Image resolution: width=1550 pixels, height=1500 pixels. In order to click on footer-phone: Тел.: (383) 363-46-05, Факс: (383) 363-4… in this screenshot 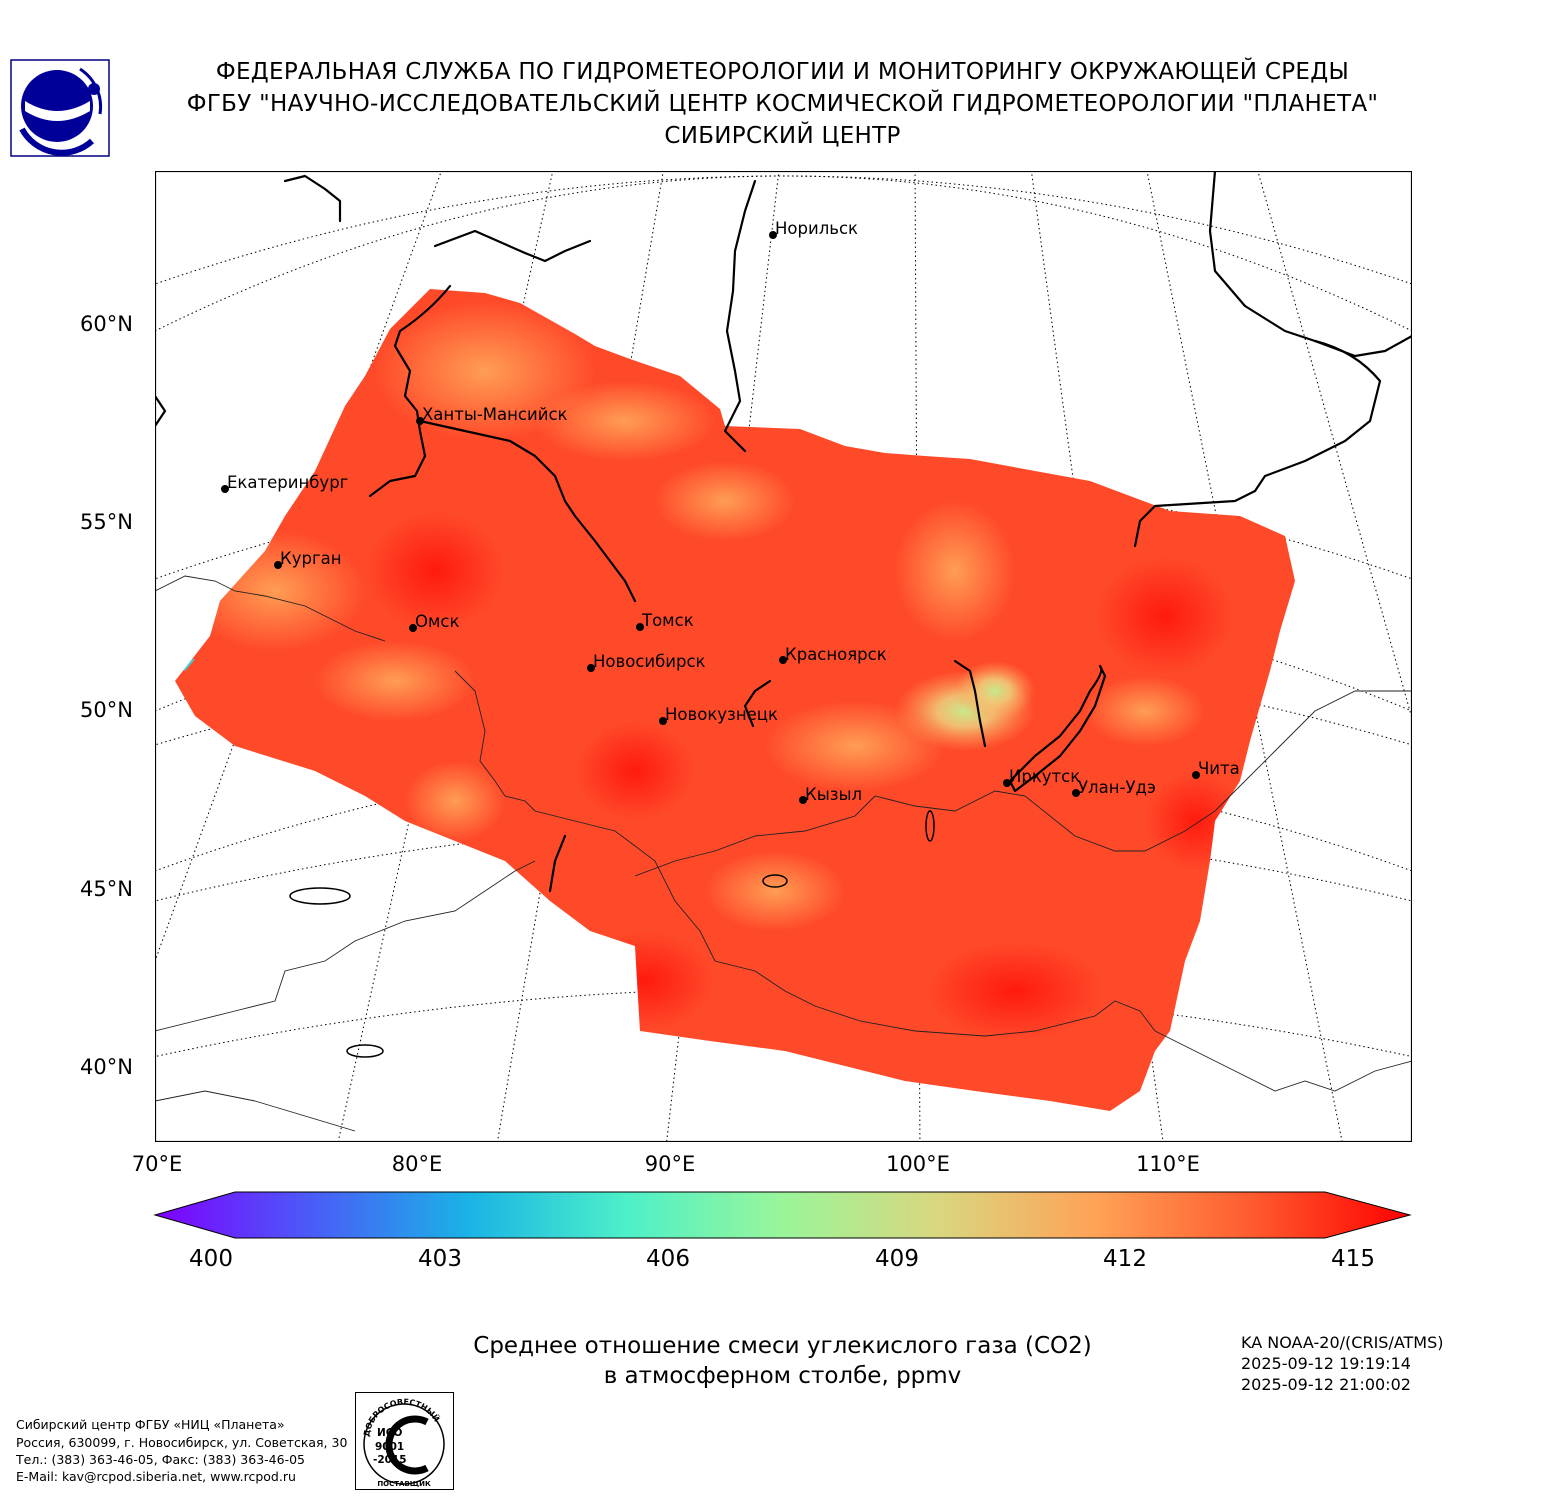, I will do `click(161, 1459)`.